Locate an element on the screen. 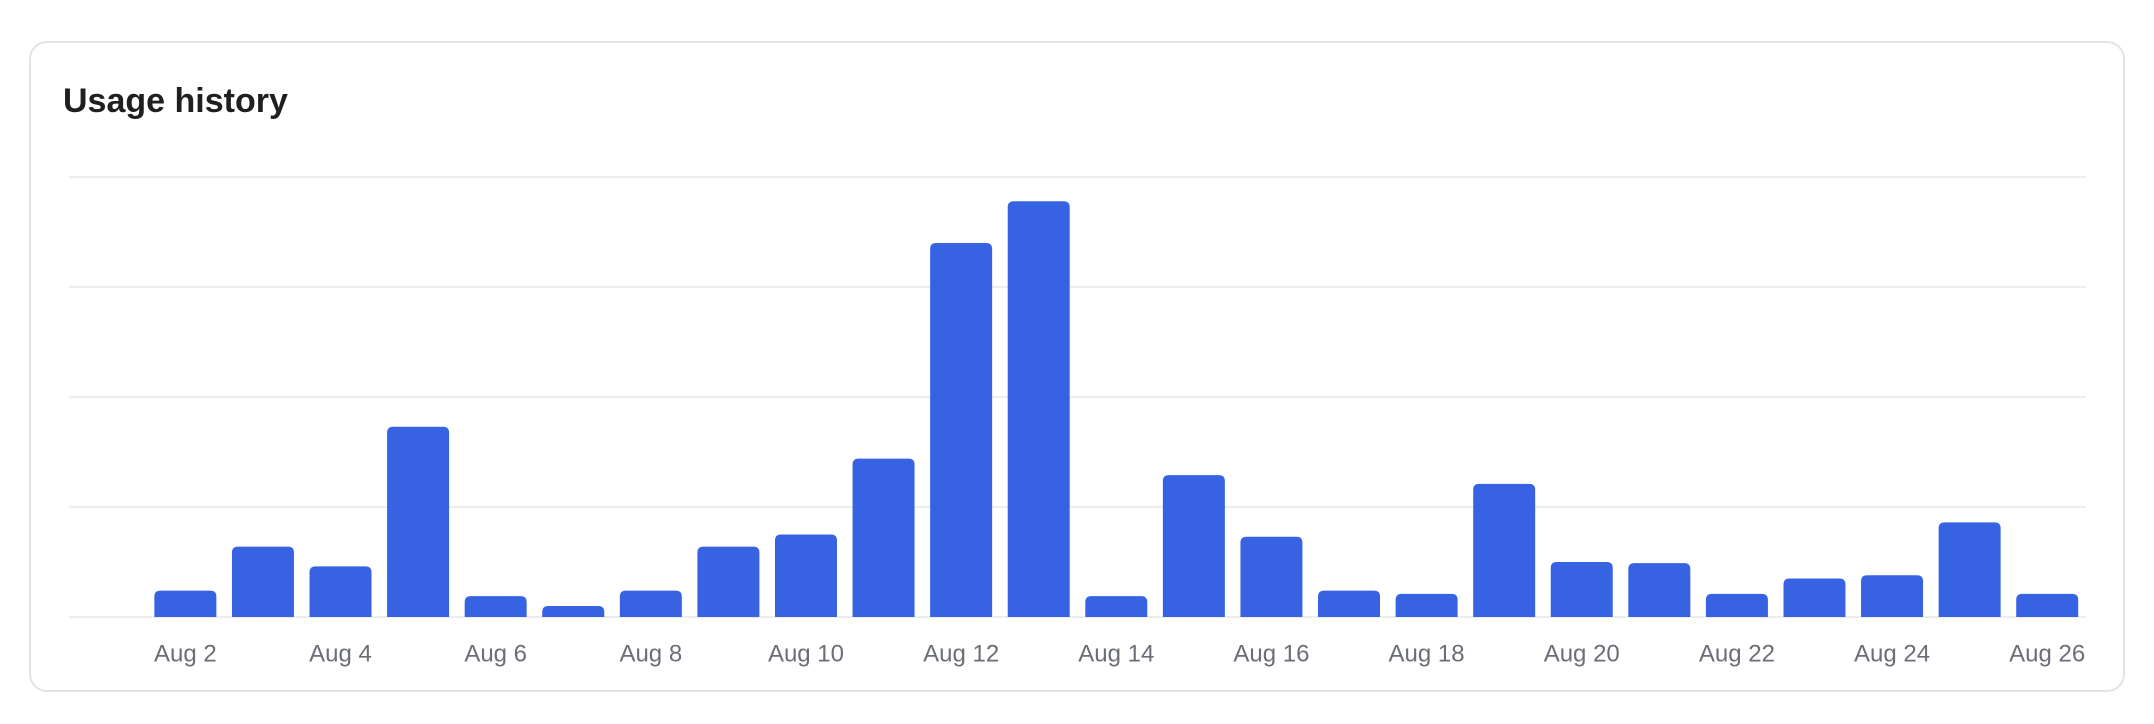 The width and height of the screenshot is (2154, 724). x-tick-label: Aug 16 is located at coordinates (1271, 653).